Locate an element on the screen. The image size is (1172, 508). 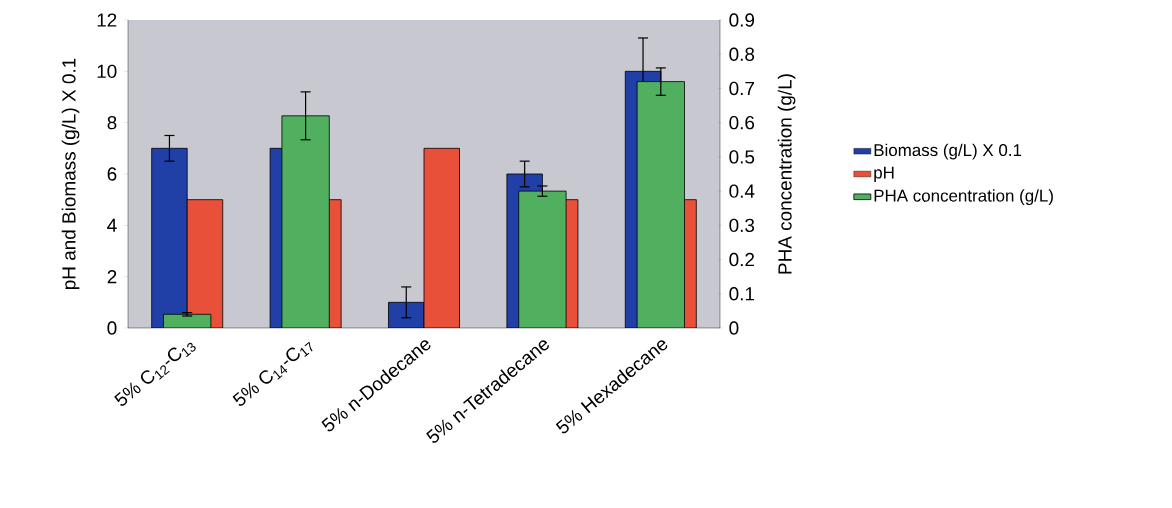
y-tick-label: 2 is located at coordinates (112, 277).